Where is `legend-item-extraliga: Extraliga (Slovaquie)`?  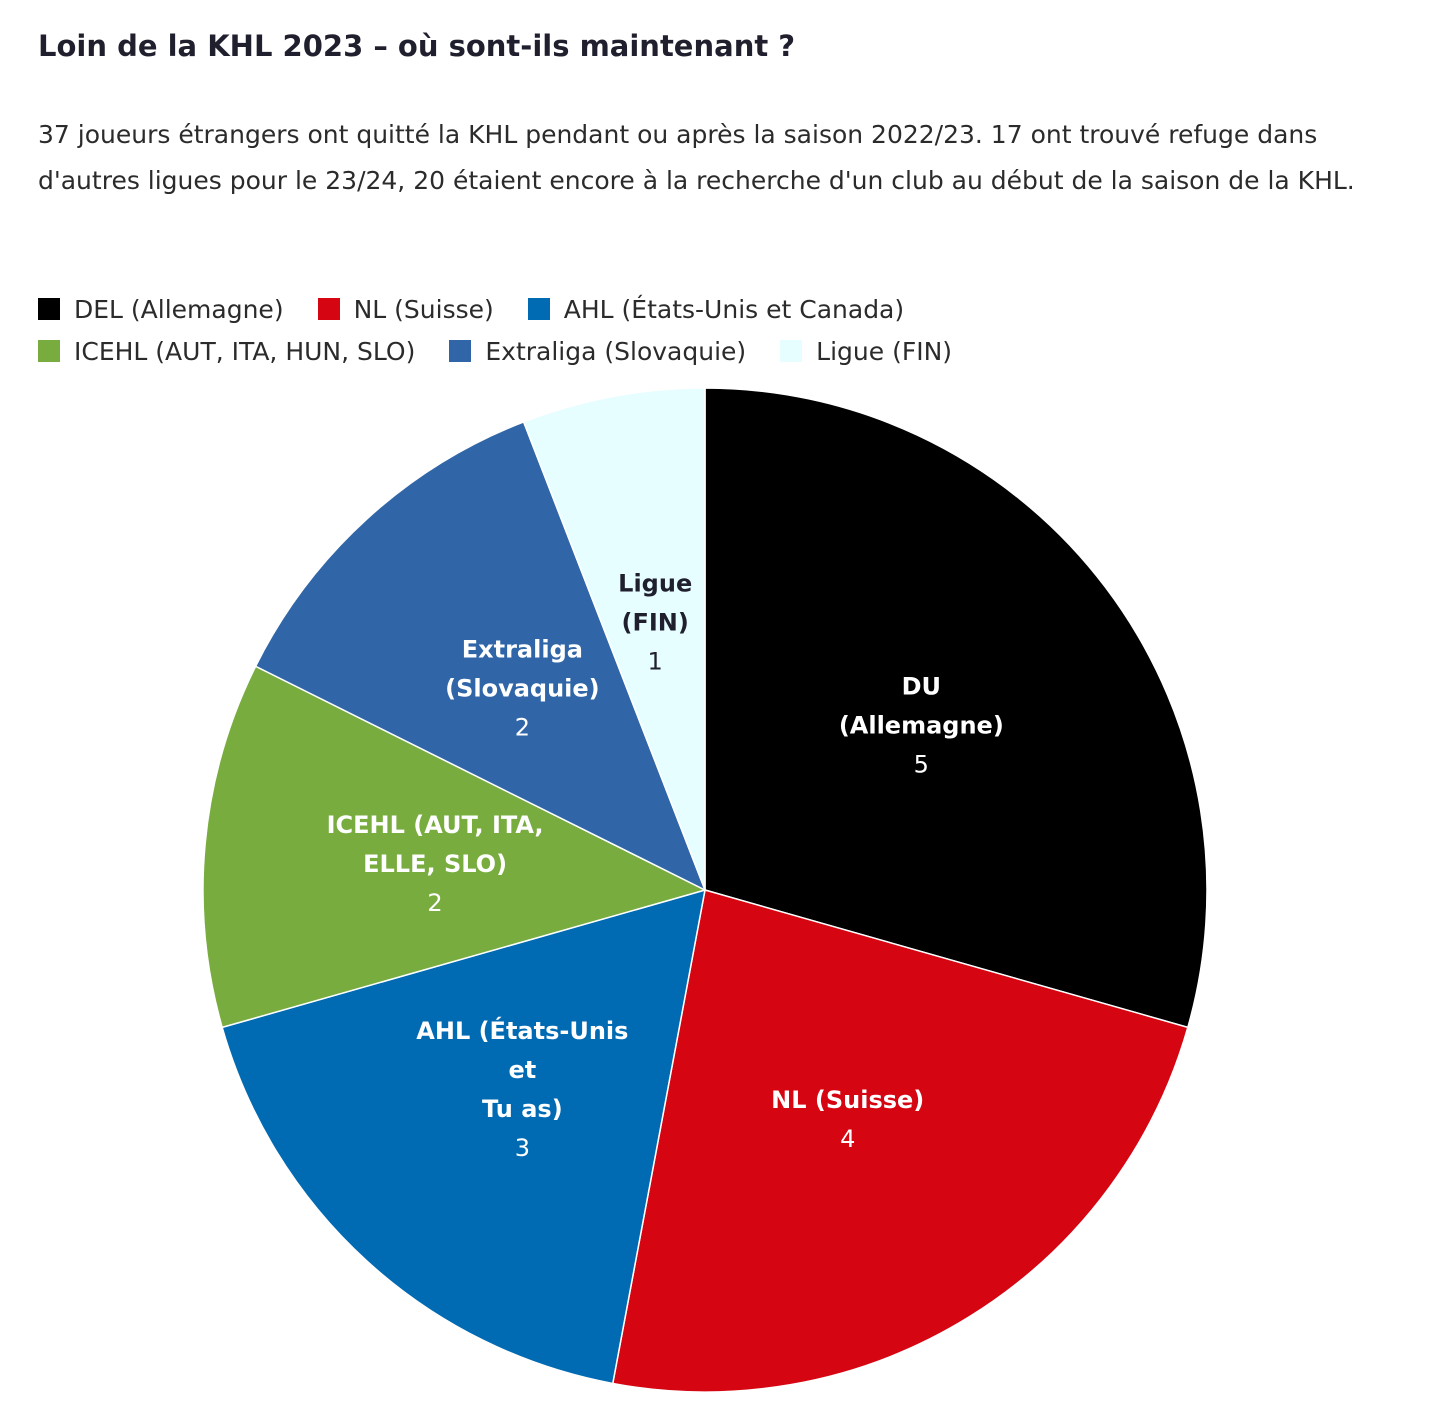
legend-item-extraliga: Extraliga (Slovaquie) is located at coordinates (597, 351).